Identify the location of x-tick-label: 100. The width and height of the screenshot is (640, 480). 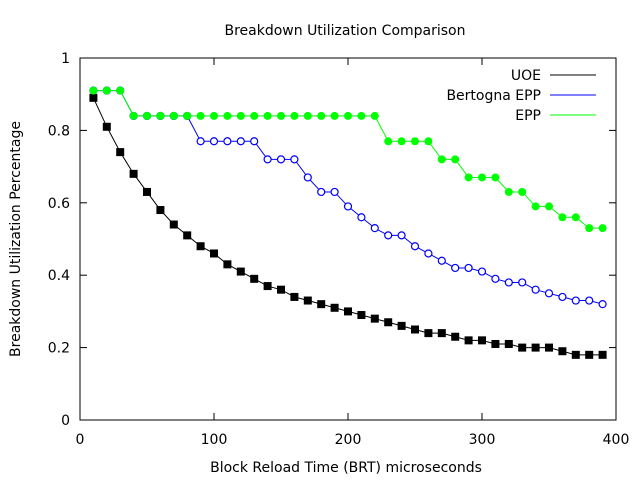
(214, 440).